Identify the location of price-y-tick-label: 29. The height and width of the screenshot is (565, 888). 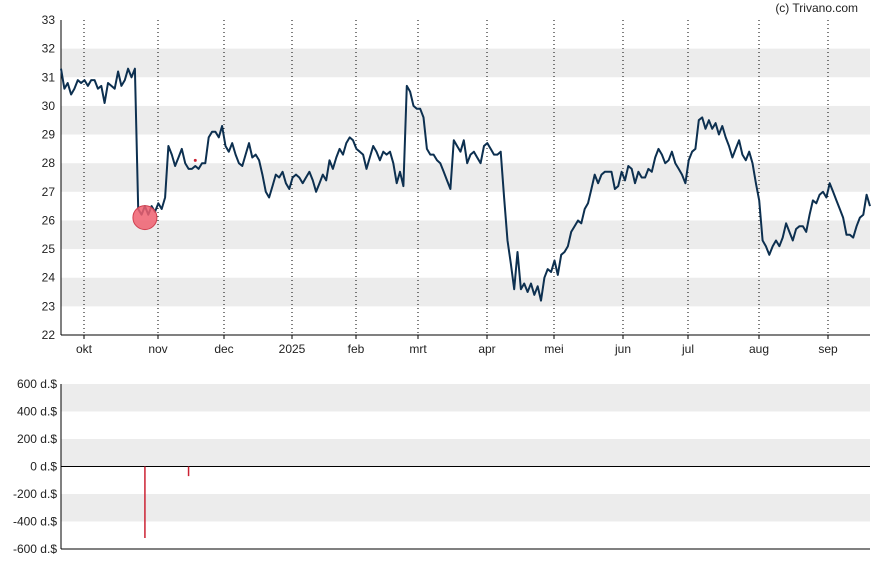
(49, 135).